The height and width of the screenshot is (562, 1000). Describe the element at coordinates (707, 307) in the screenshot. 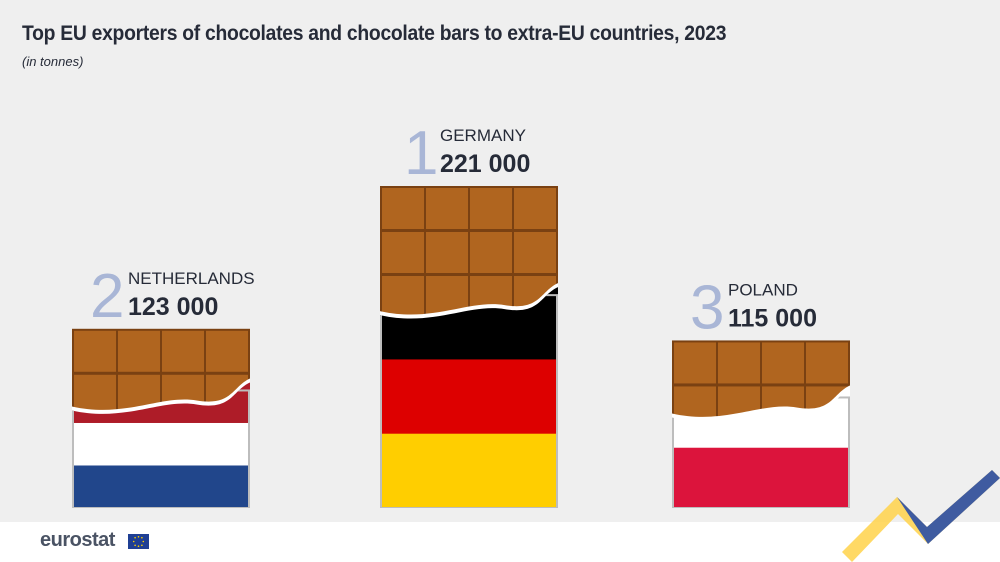

I see `rank-number: 3` at that location.